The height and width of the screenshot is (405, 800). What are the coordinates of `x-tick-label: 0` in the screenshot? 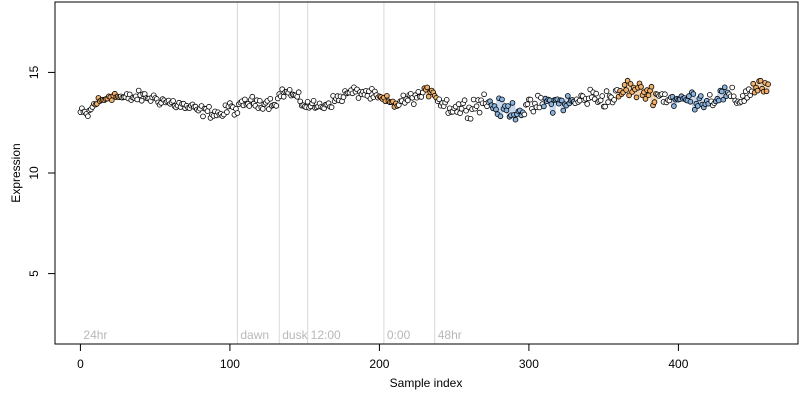 It's located at (80, 364).